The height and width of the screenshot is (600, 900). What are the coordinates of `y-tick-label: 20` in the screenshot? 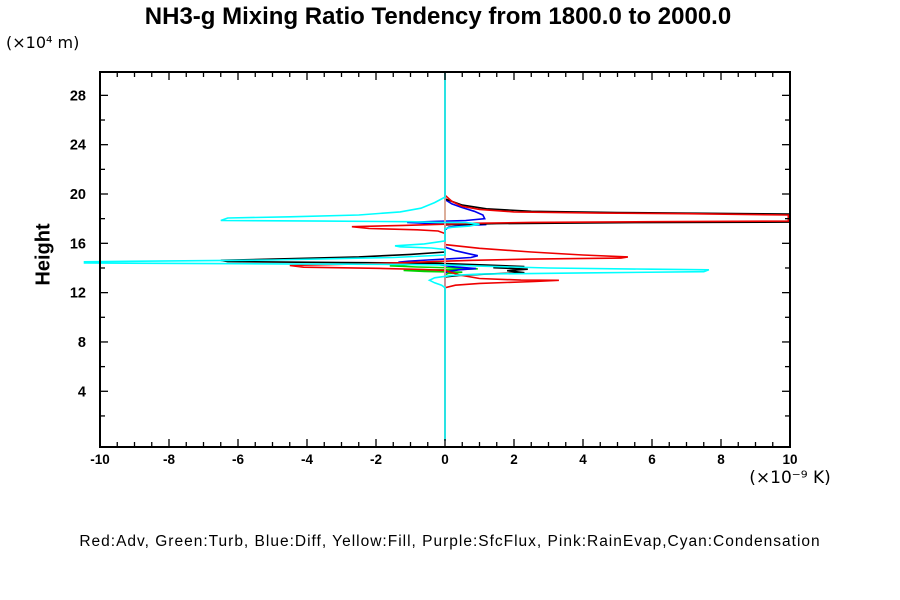 It's located at (78, 195).